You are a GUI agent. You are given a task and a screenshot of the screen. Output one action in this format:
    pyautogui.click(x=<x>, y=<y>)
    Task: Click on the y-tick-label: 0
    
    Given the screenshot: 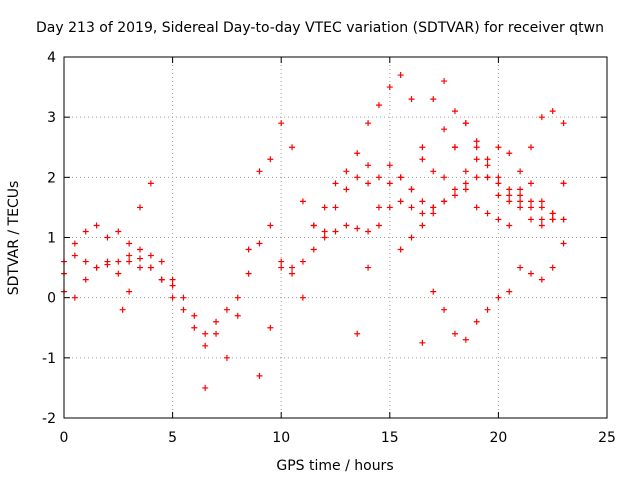 What is the action you would take?
    pyautogui.click(x=51, y=299)
    